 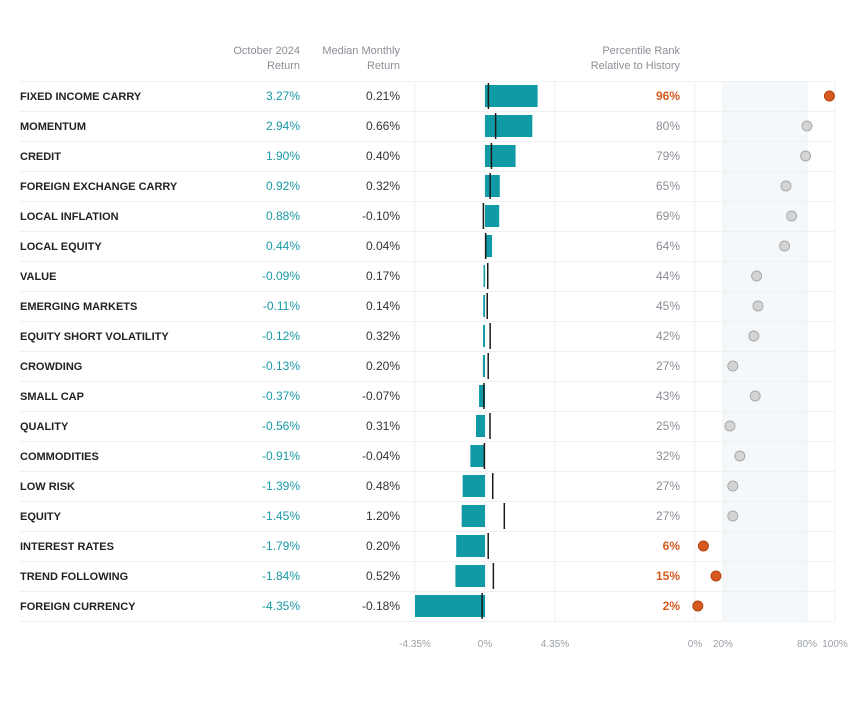 What do you see at coordinates (668, 276) in the screenshot?
I see `percentile-value: 44%` at bounding box center [668, 276].